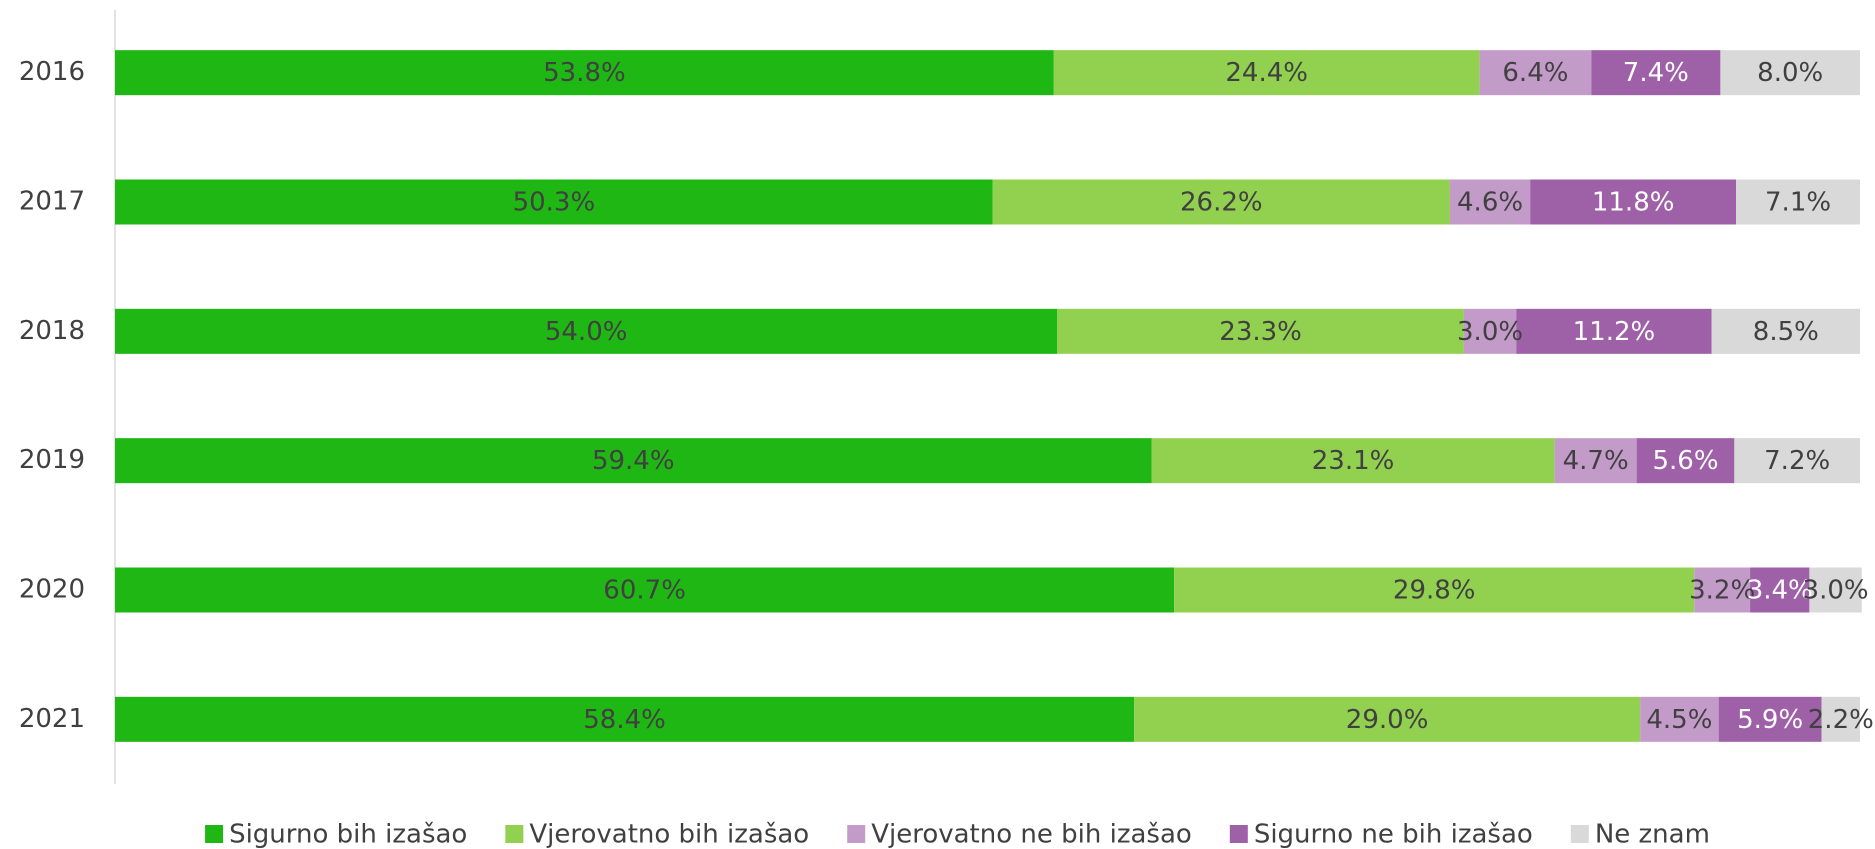  I want to click on data-label: 4.6%, so click(1490, 203).